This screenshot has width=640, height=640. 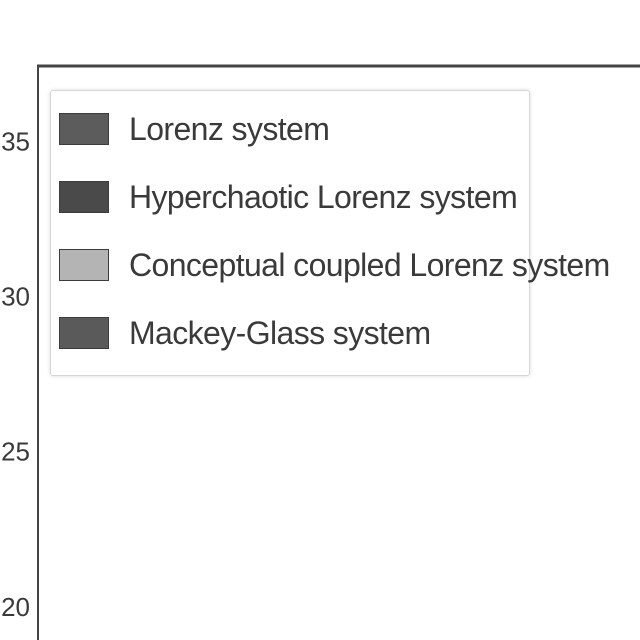 I want to click on legend-swatch-hyperchaotic-lorenz, so click(x=84, y=197).